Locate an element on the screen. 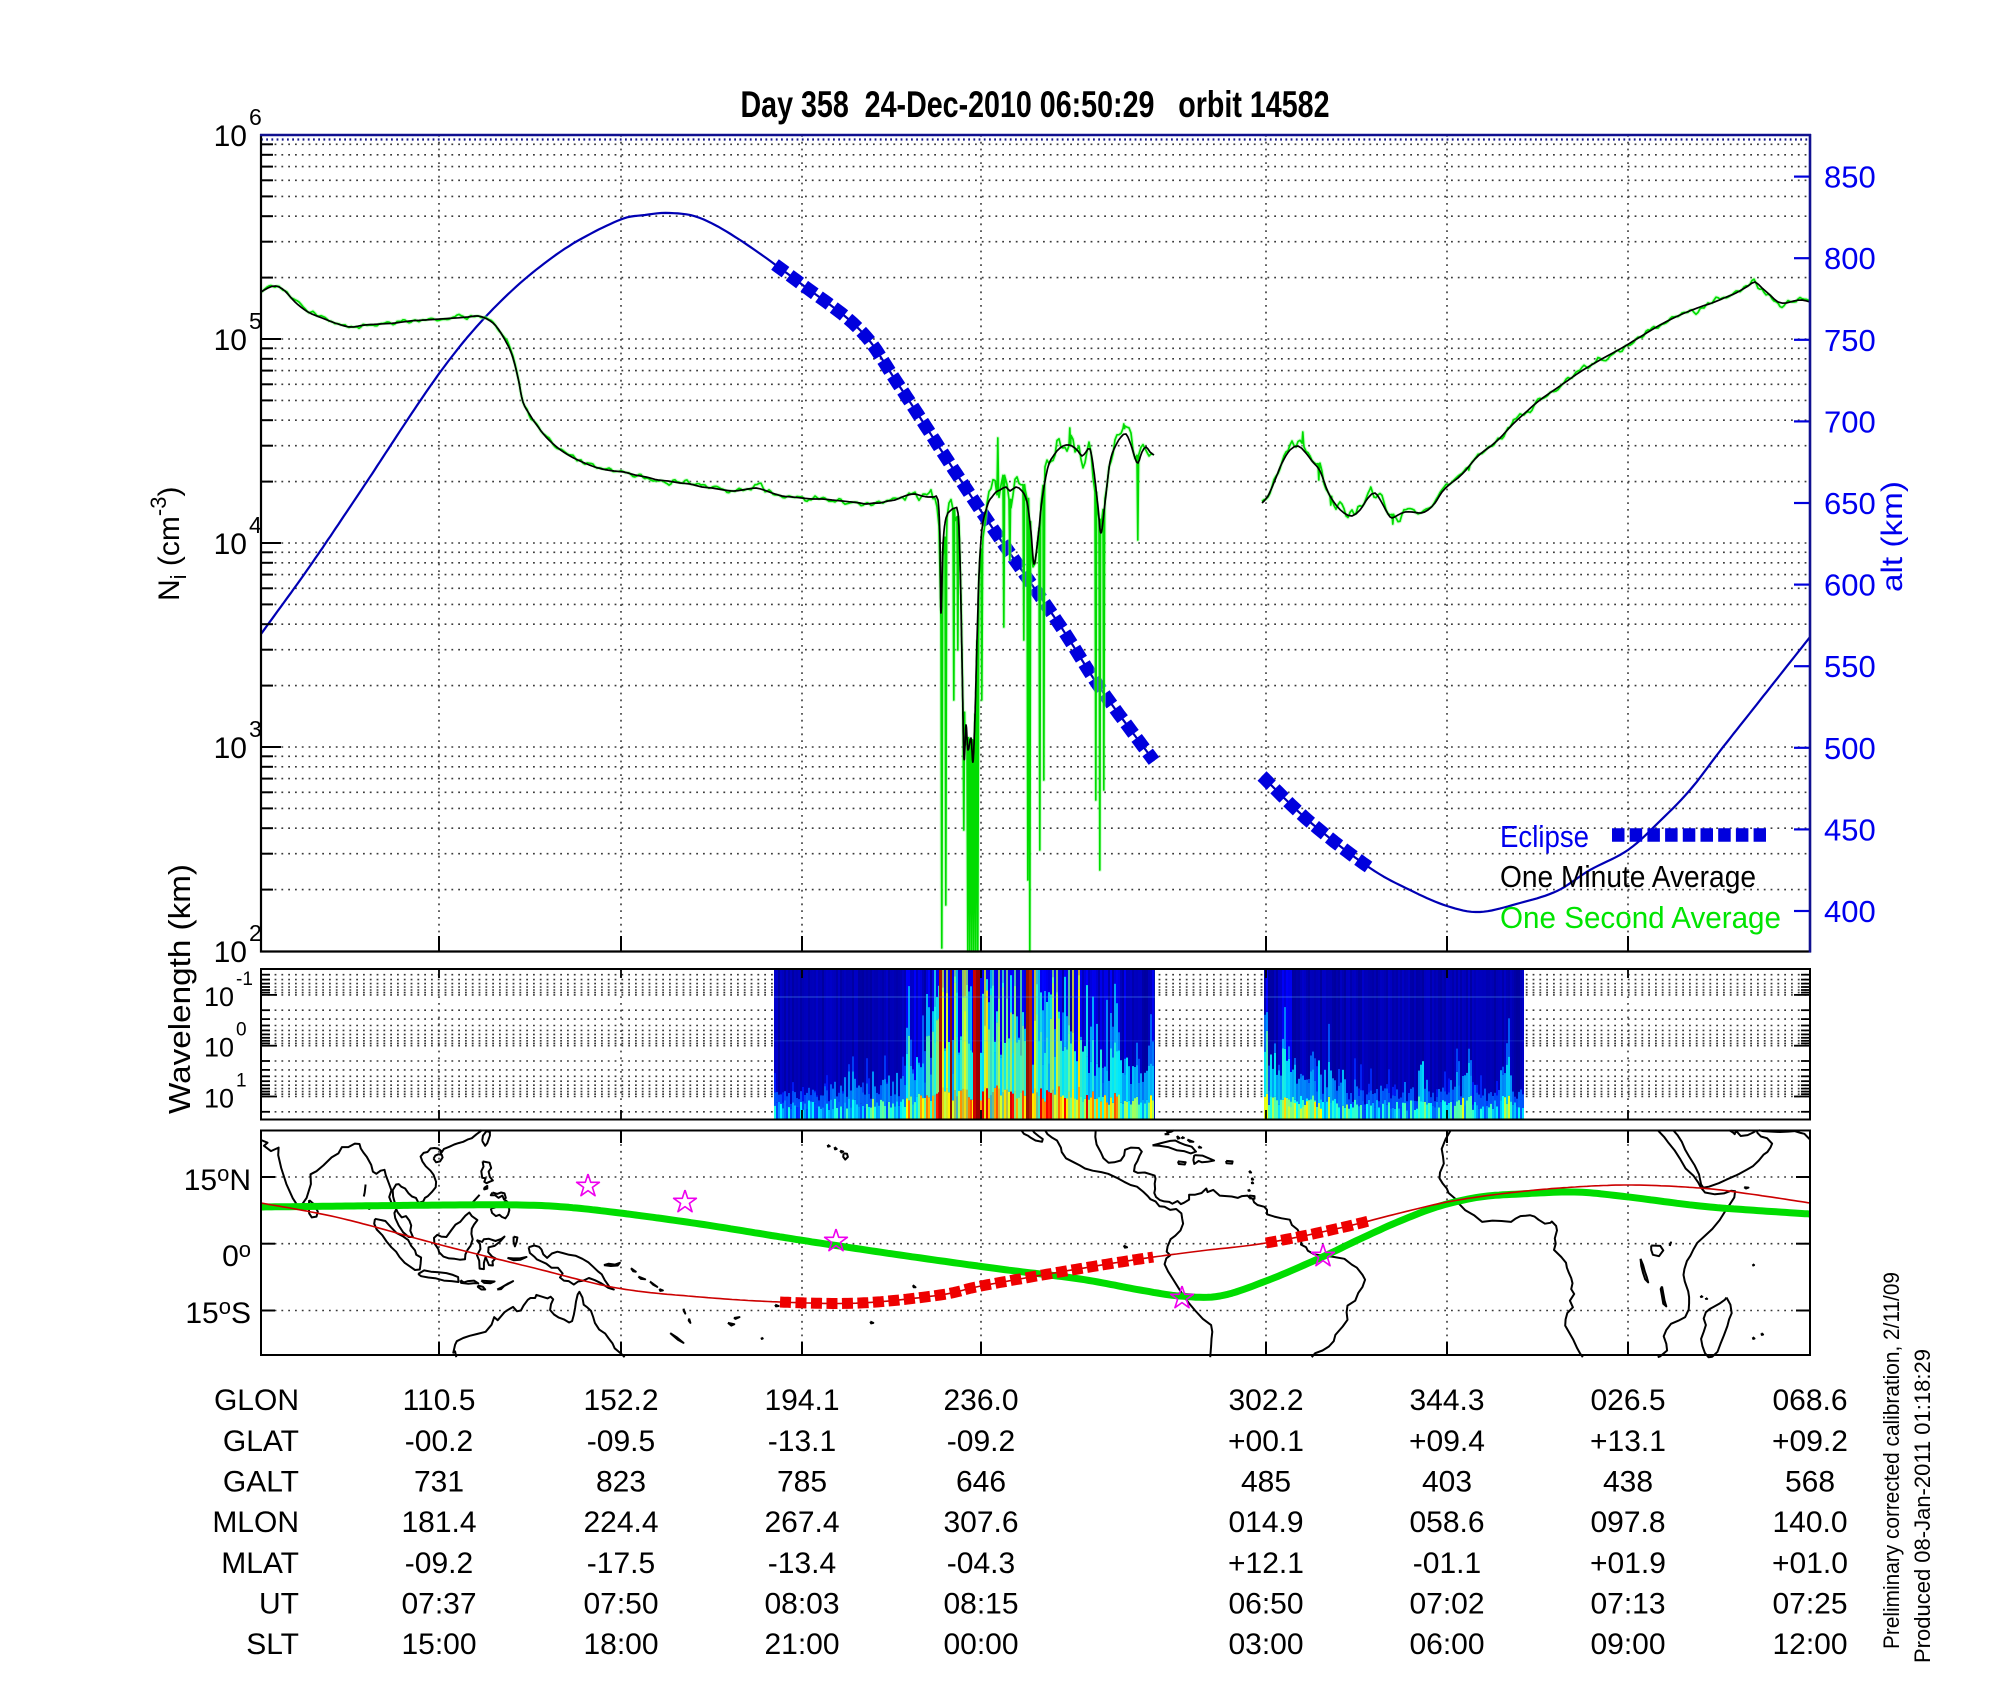 The image size is (2000, 1705). svg-text: 03:00 is located at coordinates (1265, 1644).